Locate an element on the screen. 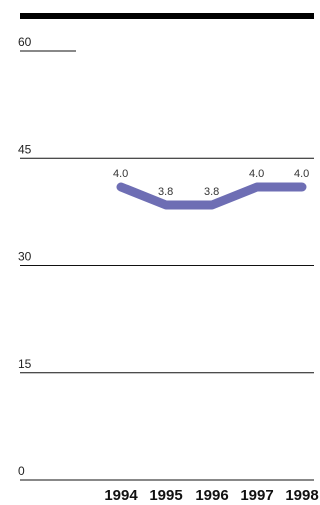 Image resolution: width=320 pixels, height=505 pixels. y-tick-labels: 0 15 30 45 60 is located at coordinates (25, 256).